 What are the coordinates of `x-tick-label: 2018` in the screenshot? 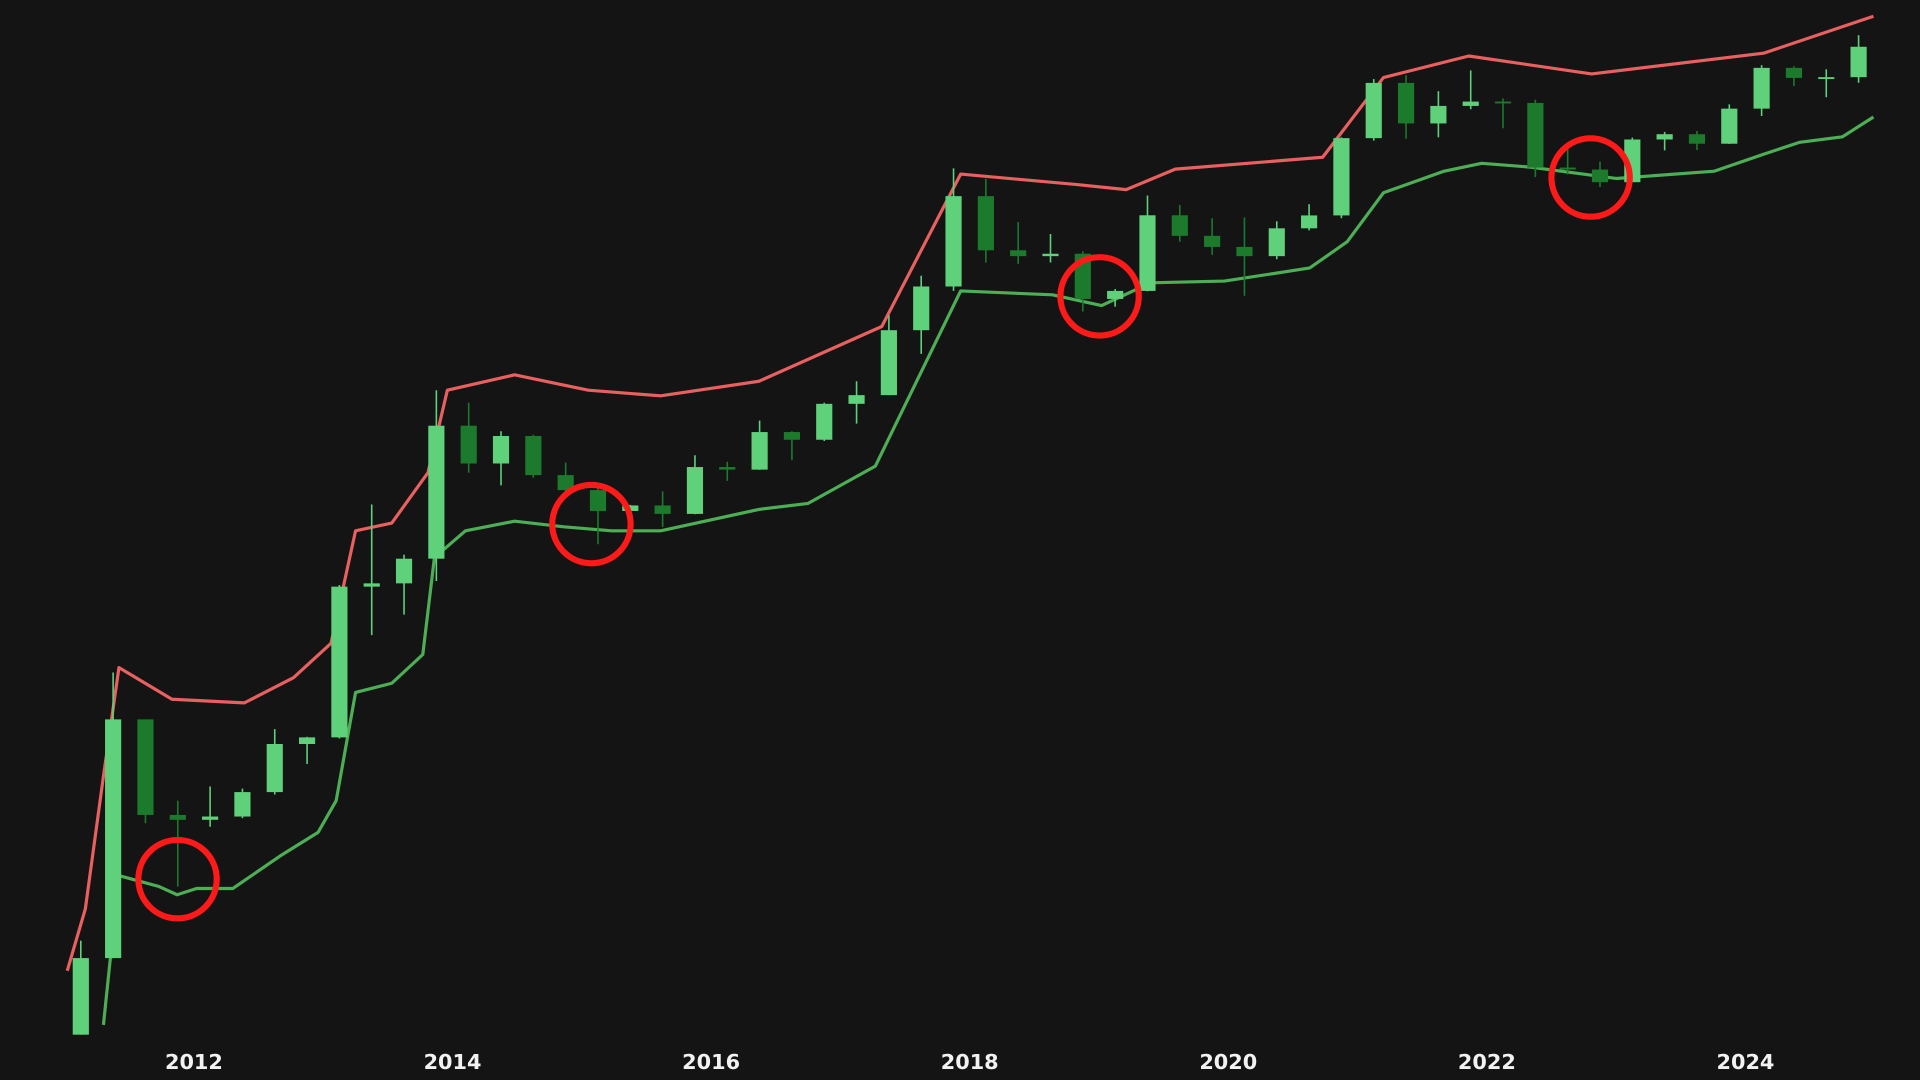 It's located at (970, 1062).